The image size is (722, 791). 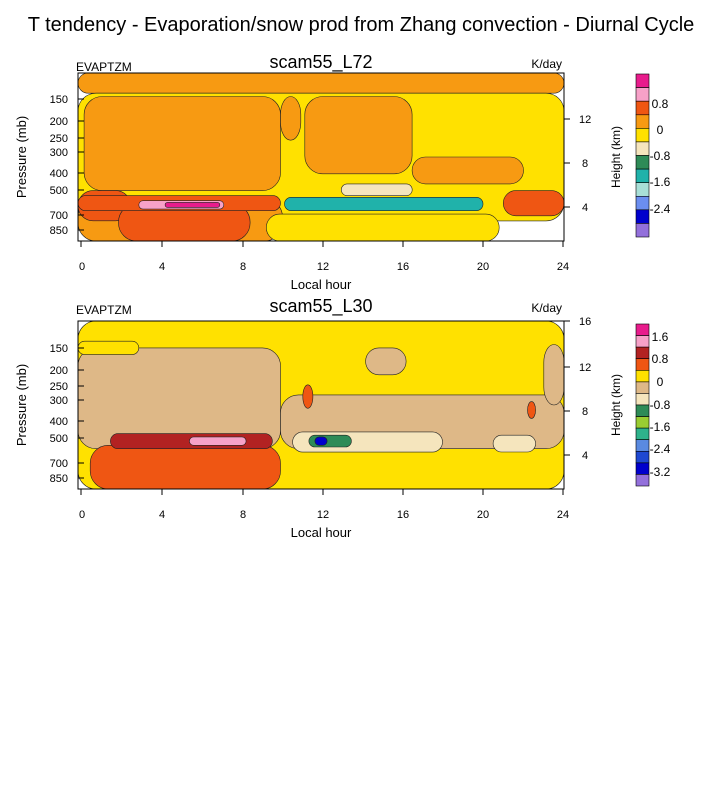 What do you see at coordinates (21, 157) in the screenshot?
I see `y-axis-label-l72: Pressure (mb)` at bounding box center [21, 157].